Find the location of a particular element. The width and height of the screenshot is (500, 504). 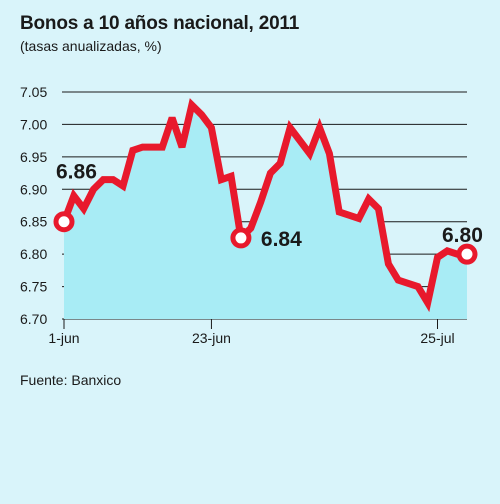

y-tick-label: 6.85 is located at coordinates (33, 222).